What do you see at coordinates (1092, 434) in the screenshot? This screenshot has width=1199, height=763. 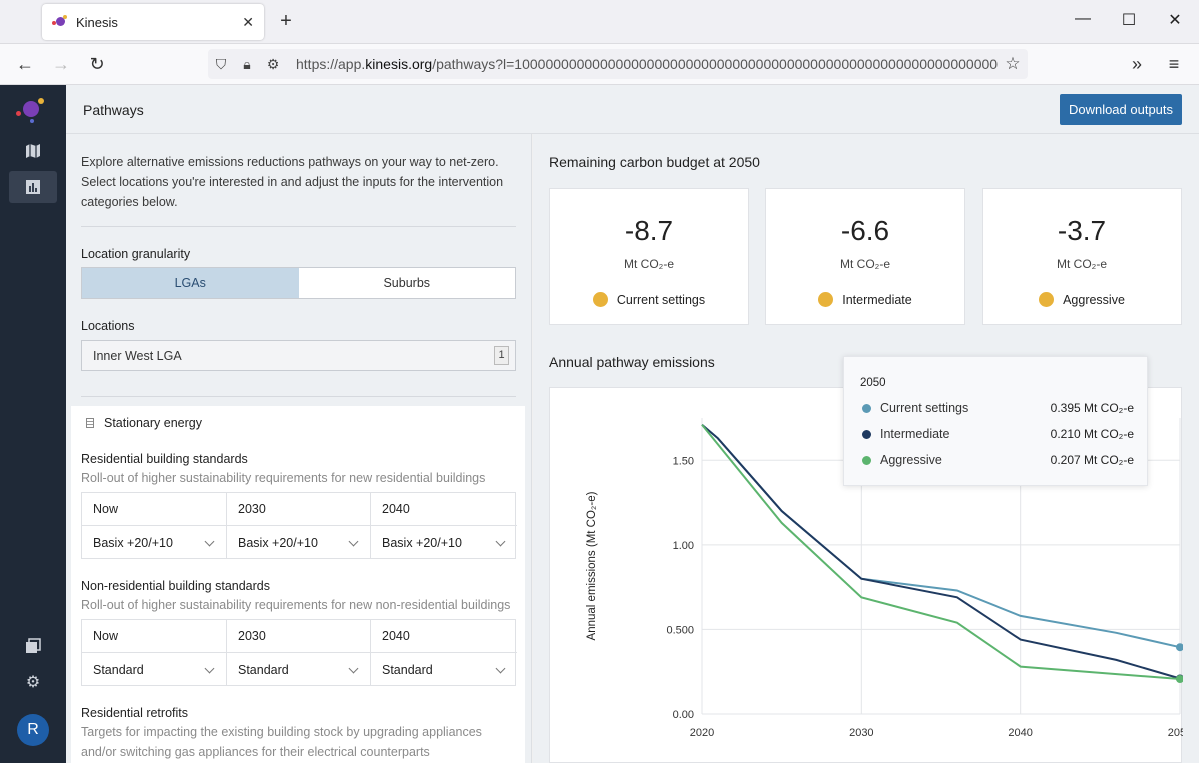 I see `tooltip-series-value: 0.210 Mt CO₂-e` at bounding box center [1092, 434].